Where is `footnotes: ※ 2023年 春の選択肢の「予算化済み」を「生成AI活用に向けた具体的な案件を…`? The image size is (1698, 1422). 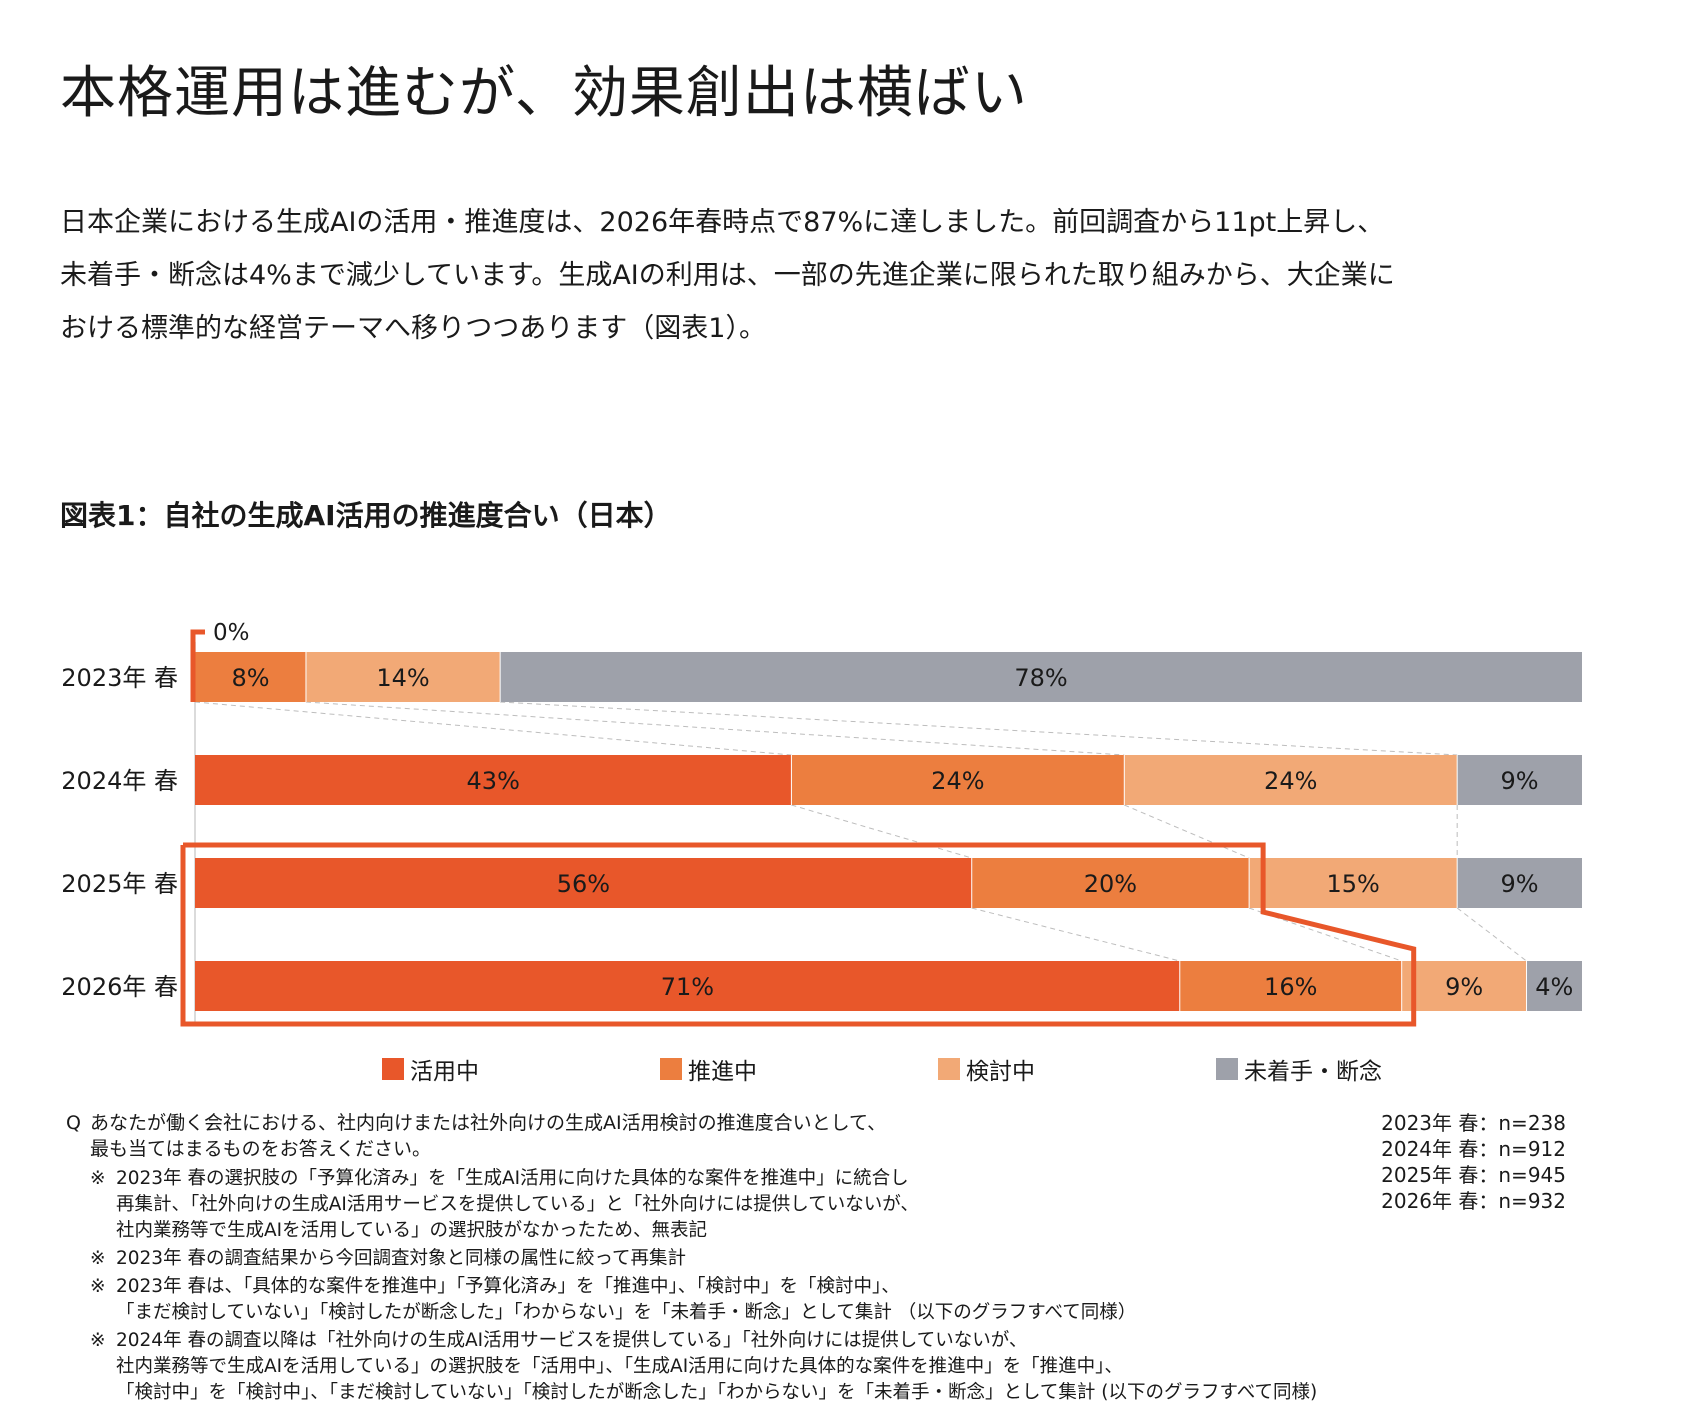
footnotes: ※ 2023年 春の選択肢の「予算化済み」を「生成AI活用に向けた具体的な案件を… is located at coordinates (755, 1287).